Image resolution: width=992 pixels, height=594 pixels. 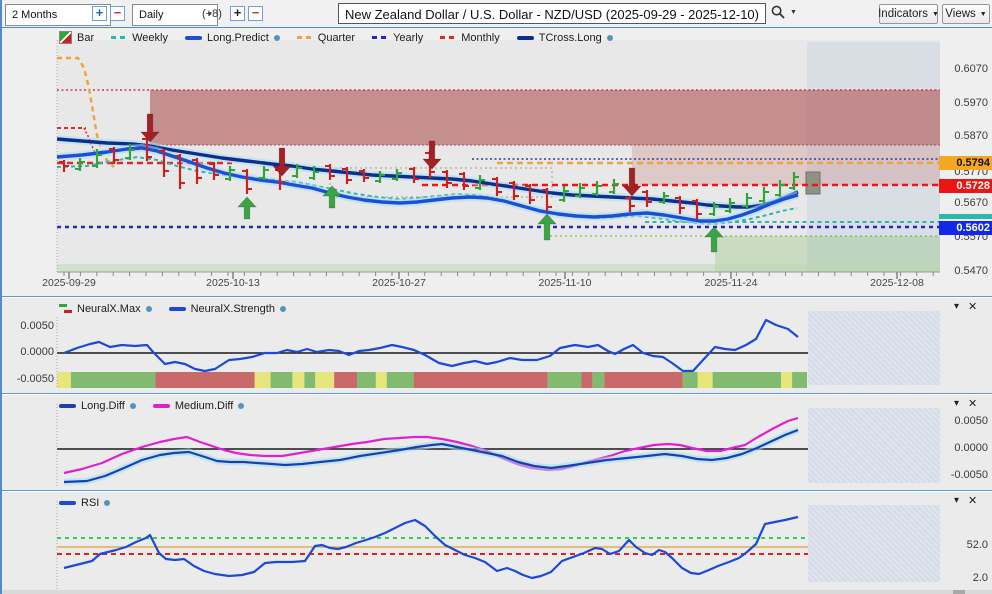 I want to click on price-label: 0.6070, so click(x=971, y=69).